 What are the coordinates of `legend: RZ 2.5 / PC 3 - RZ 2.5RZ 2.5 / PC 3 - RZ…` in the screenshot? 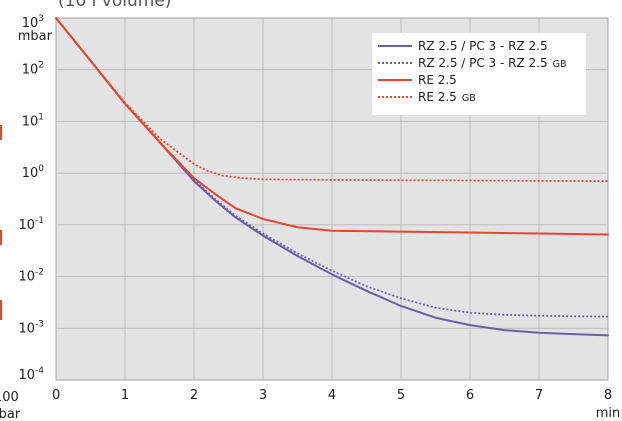 It's located at (472, 71).